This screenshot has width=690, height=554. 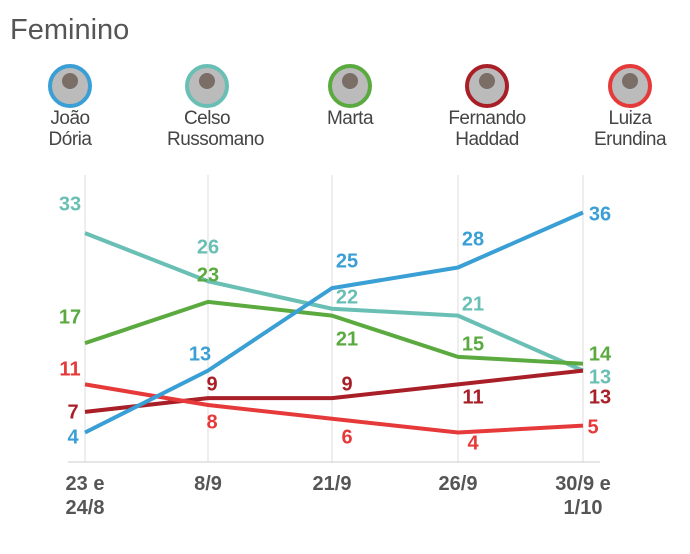 I want to click on data-label: 26, so click(x=208, y=247).